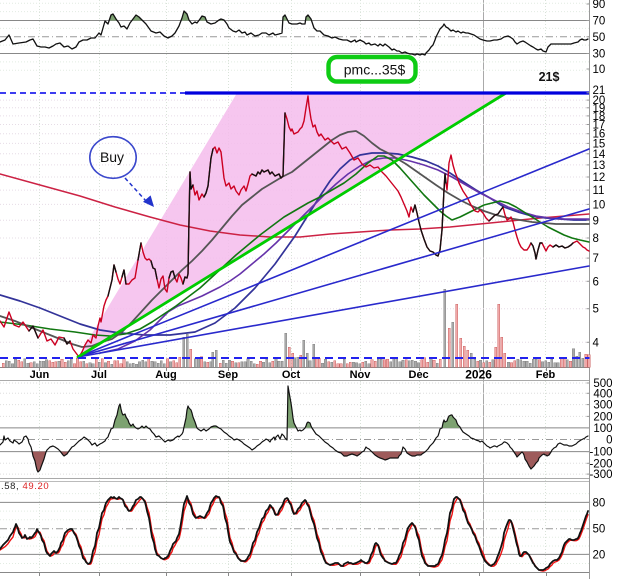  I want to click on svg-text: 70, so click(599, 22).